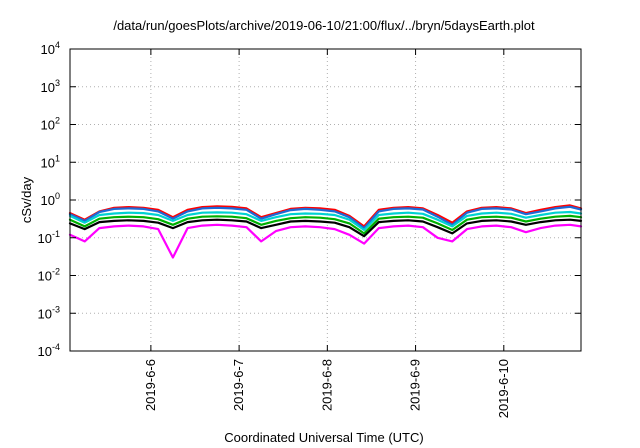  Describe the element at coordinates (56, 309) in the screenshot. I see `y-tick-exponent: -3` at that location.